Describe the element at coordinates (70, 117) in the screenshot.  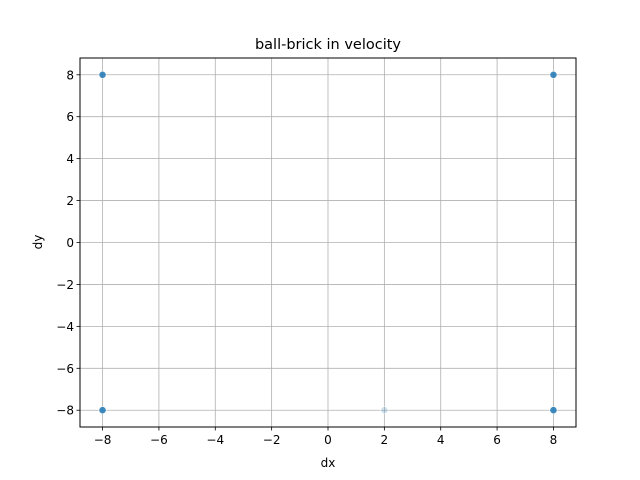
I see `y-tick-label: 6` at that location.